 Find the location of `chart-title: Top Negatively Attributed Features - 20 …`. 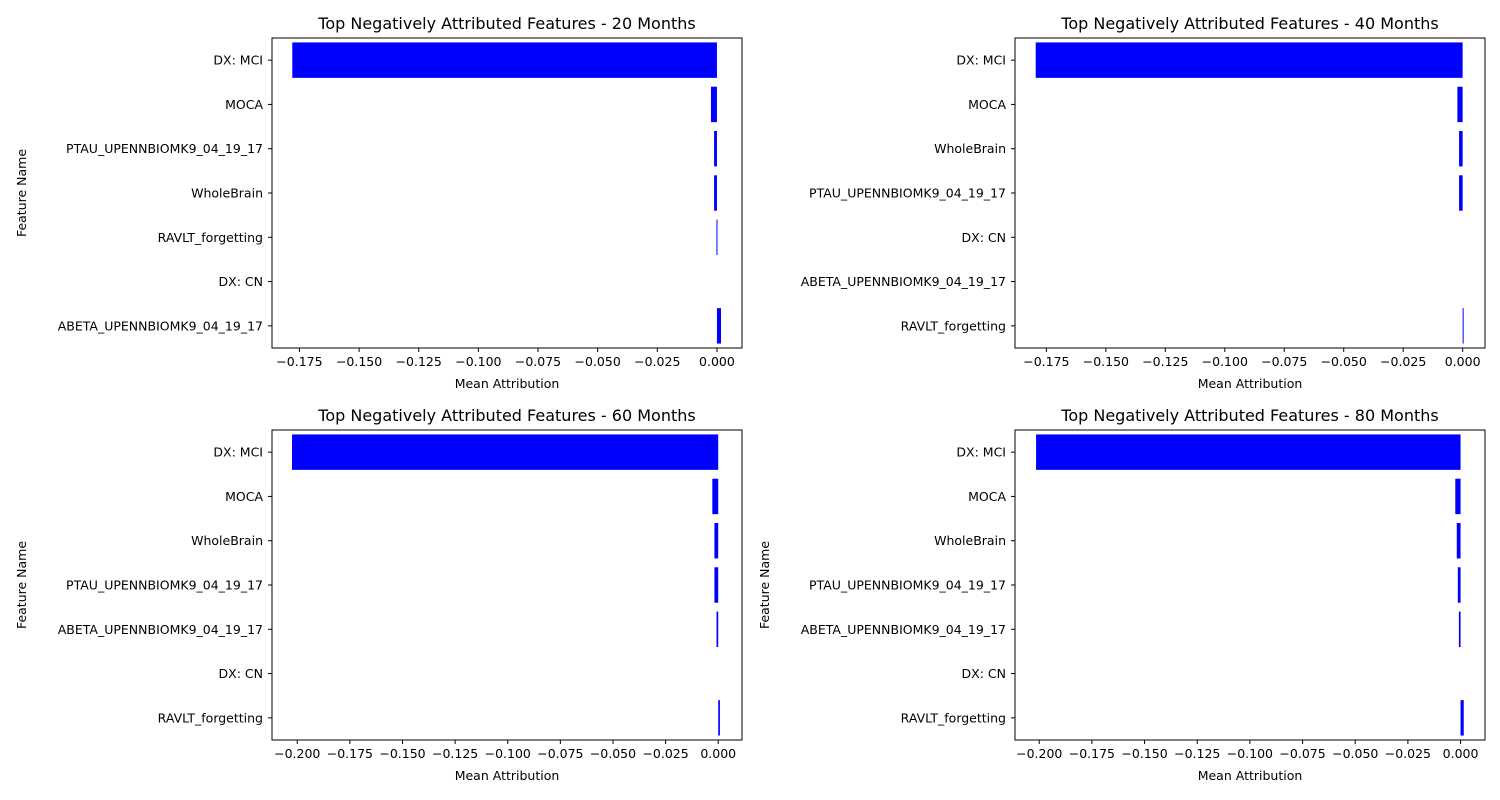

chart-title: Top Negatively Attributed Features - 20 … is located at coordinates (506, 23).